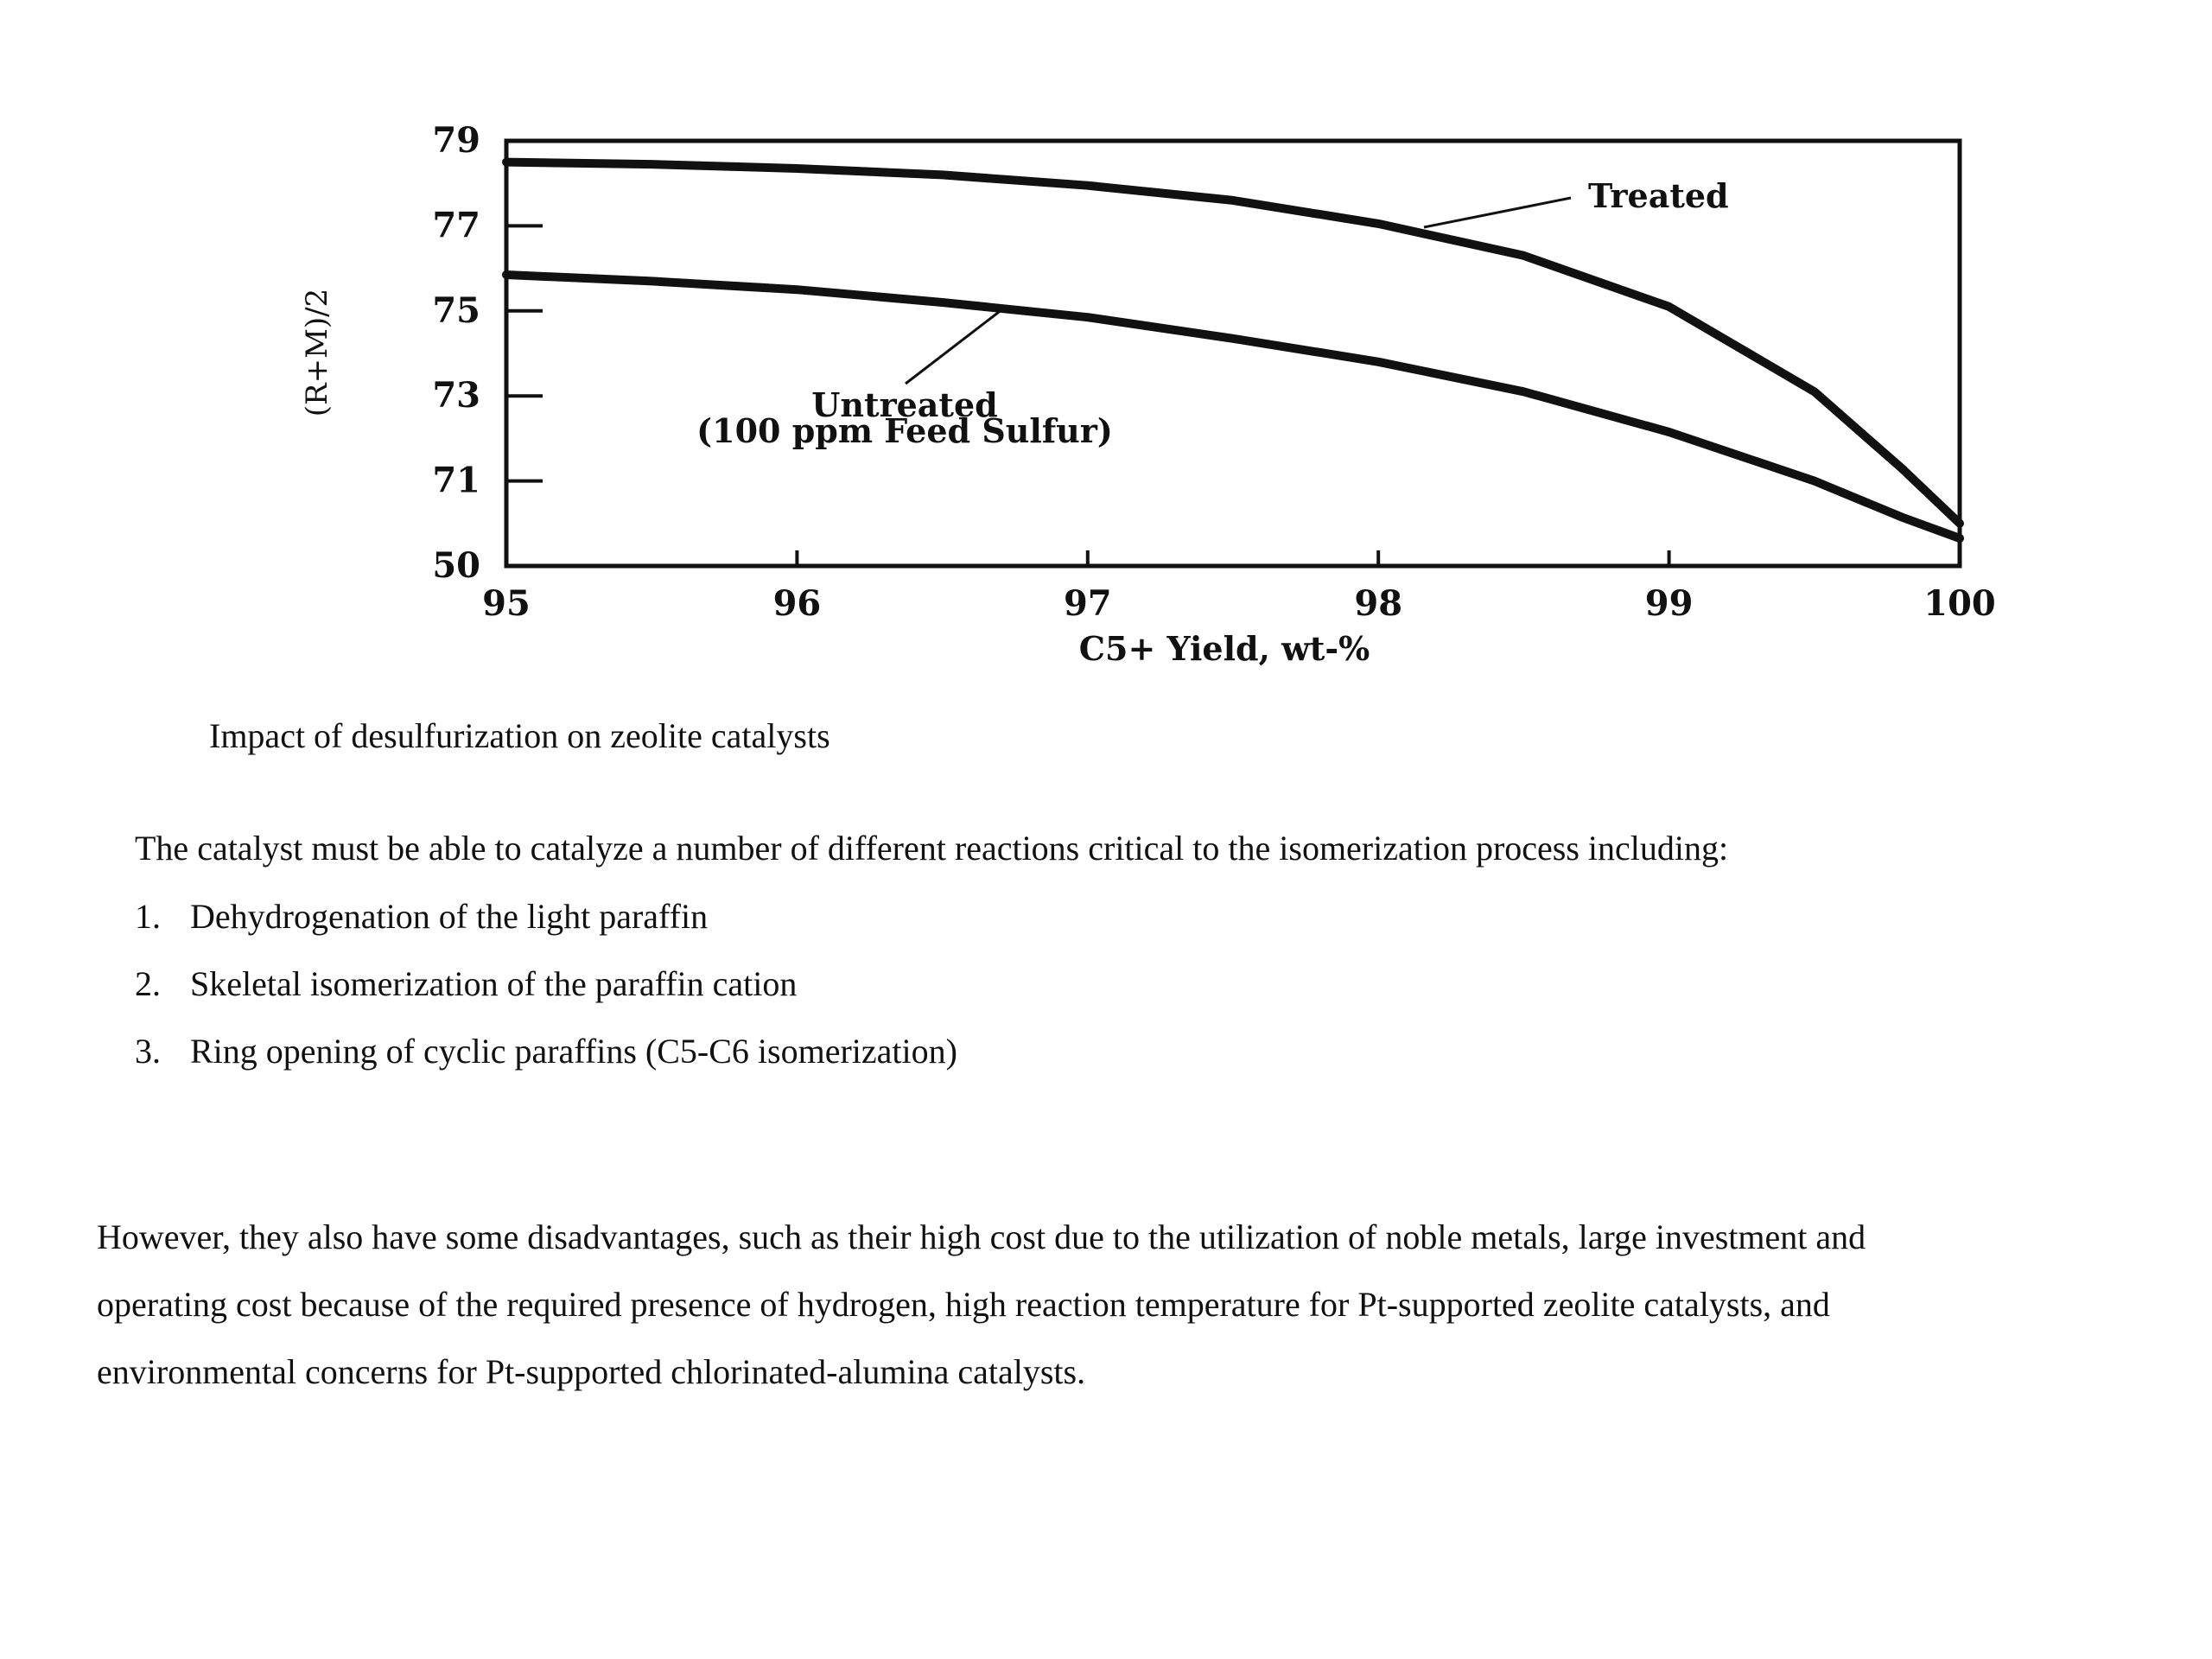 The image size is (2212, 1659). Describe the element at coordinates (1088, 395) in the screenshot. I see `tick-marks` at that location.